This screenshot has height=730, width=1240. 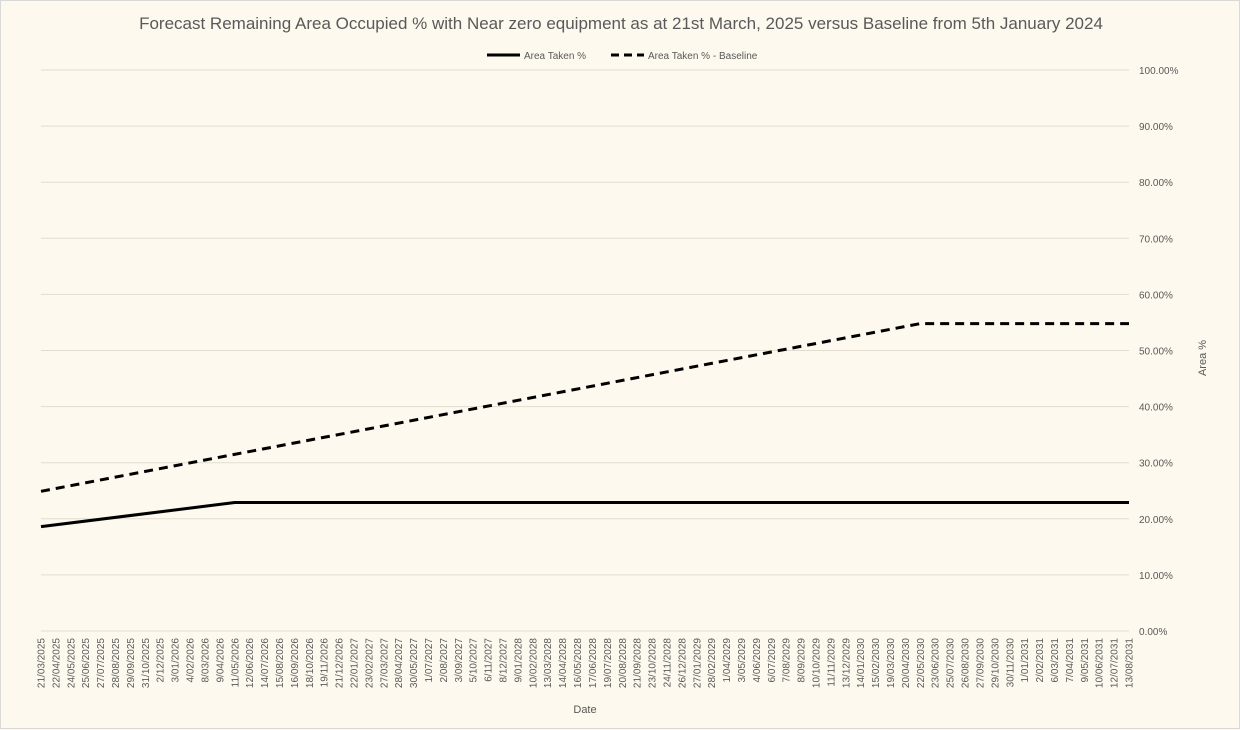 What do you see at coordinates (608, 663) in the screenshot?
I see `x-tick-label: 19/07/2028` at bounding box center [608, 663].